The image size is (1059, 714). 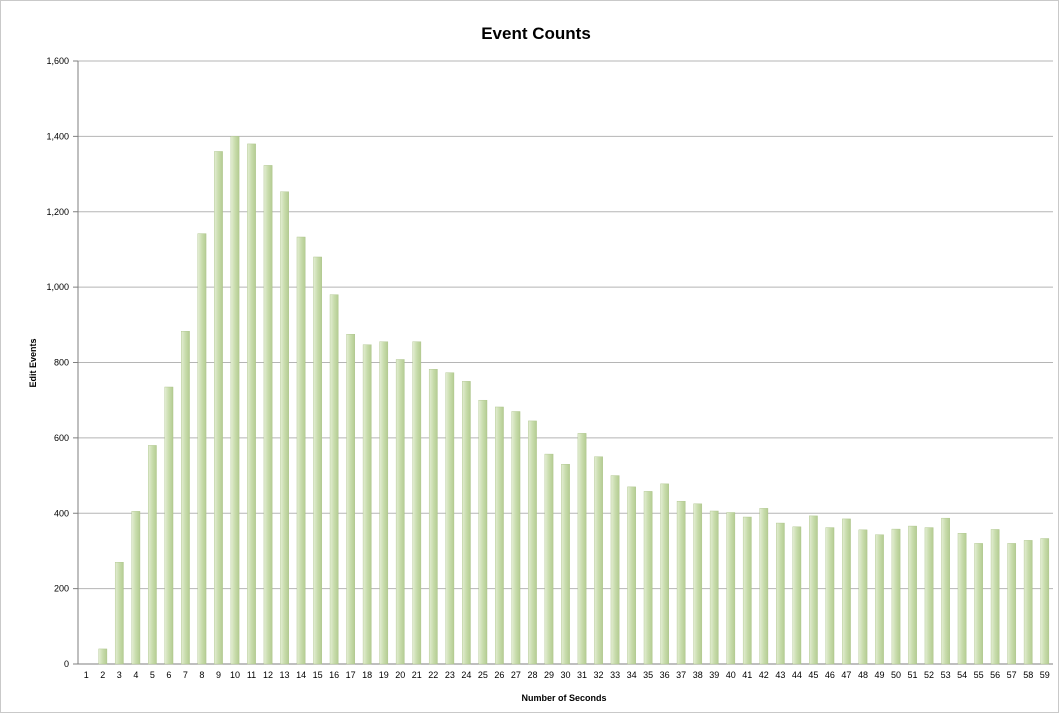 What do you see at coordinates (251, 675) in the screenshot?
I see `x-tick-label: 11` at bounding box center [251, 675].